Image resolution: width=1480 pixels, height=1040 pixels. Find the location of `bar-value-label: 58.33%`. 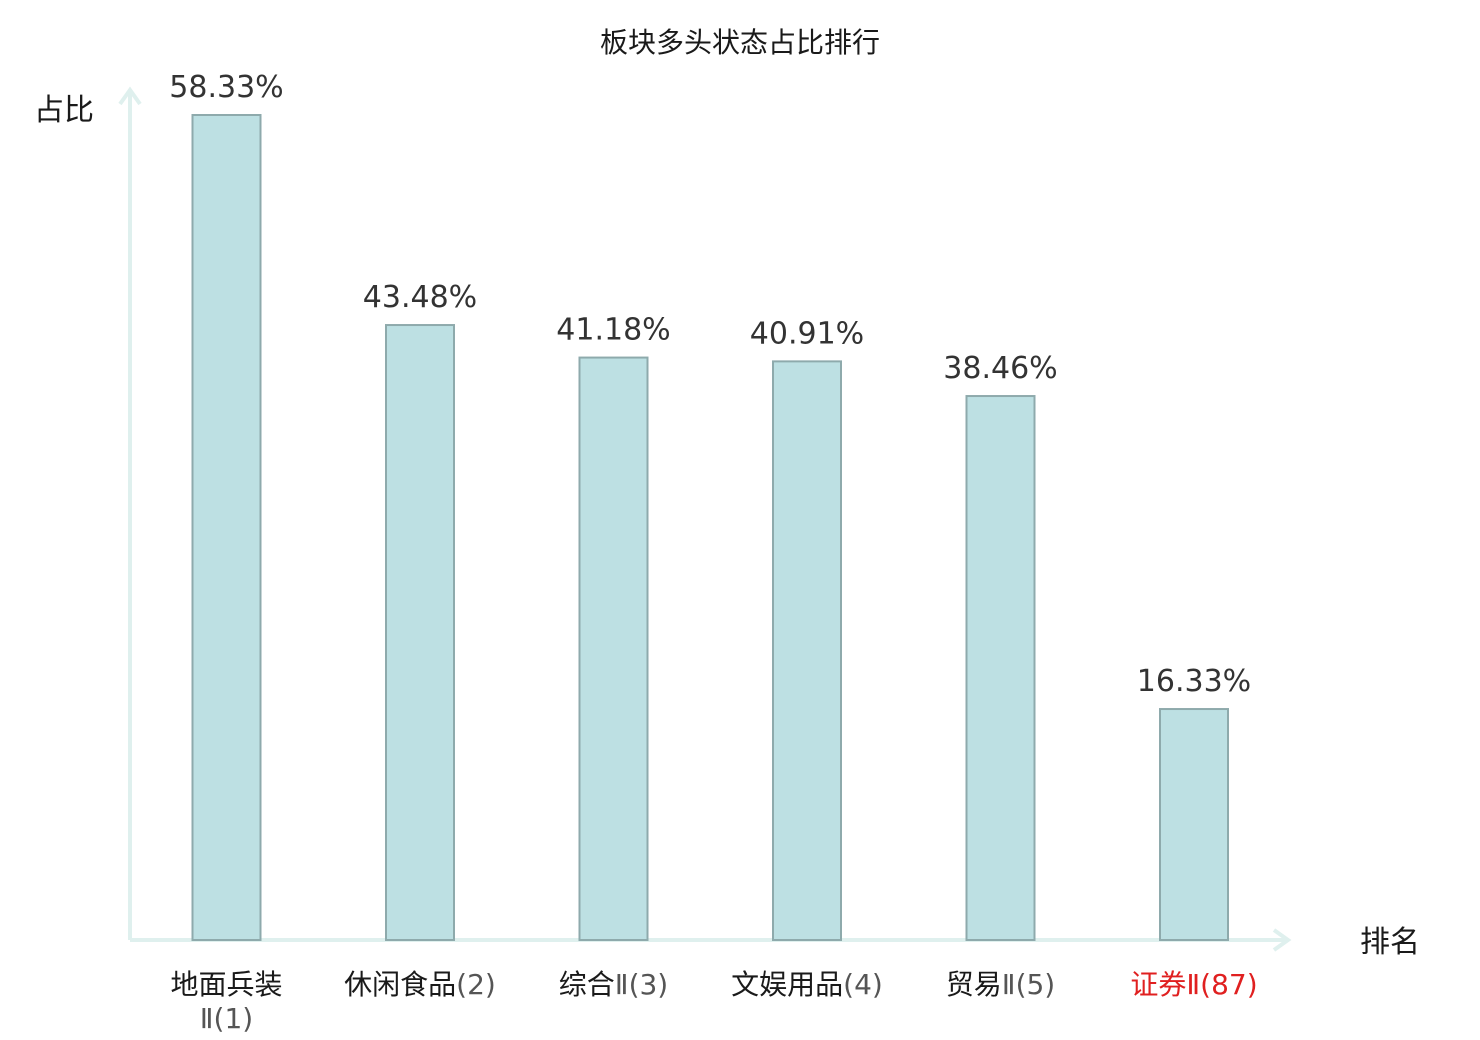

bar-value-label: 58.33% is located at coordinates (226, 87).